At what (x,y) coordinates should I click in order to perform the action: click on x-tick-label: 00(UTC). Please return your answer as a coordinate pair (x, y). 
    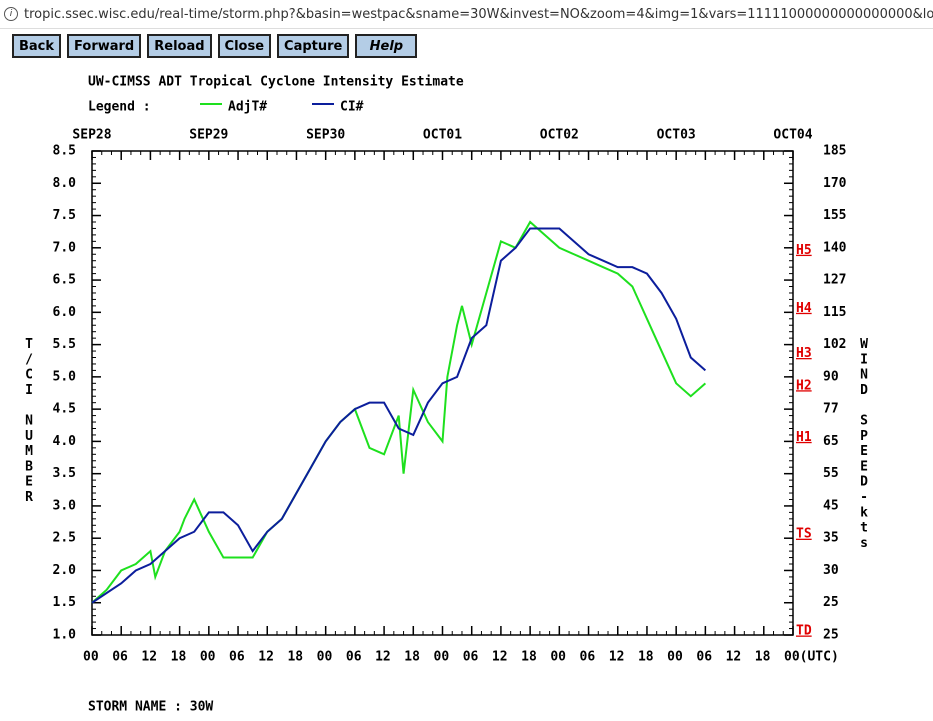
    Looking at the image, I should click on (811, 657).